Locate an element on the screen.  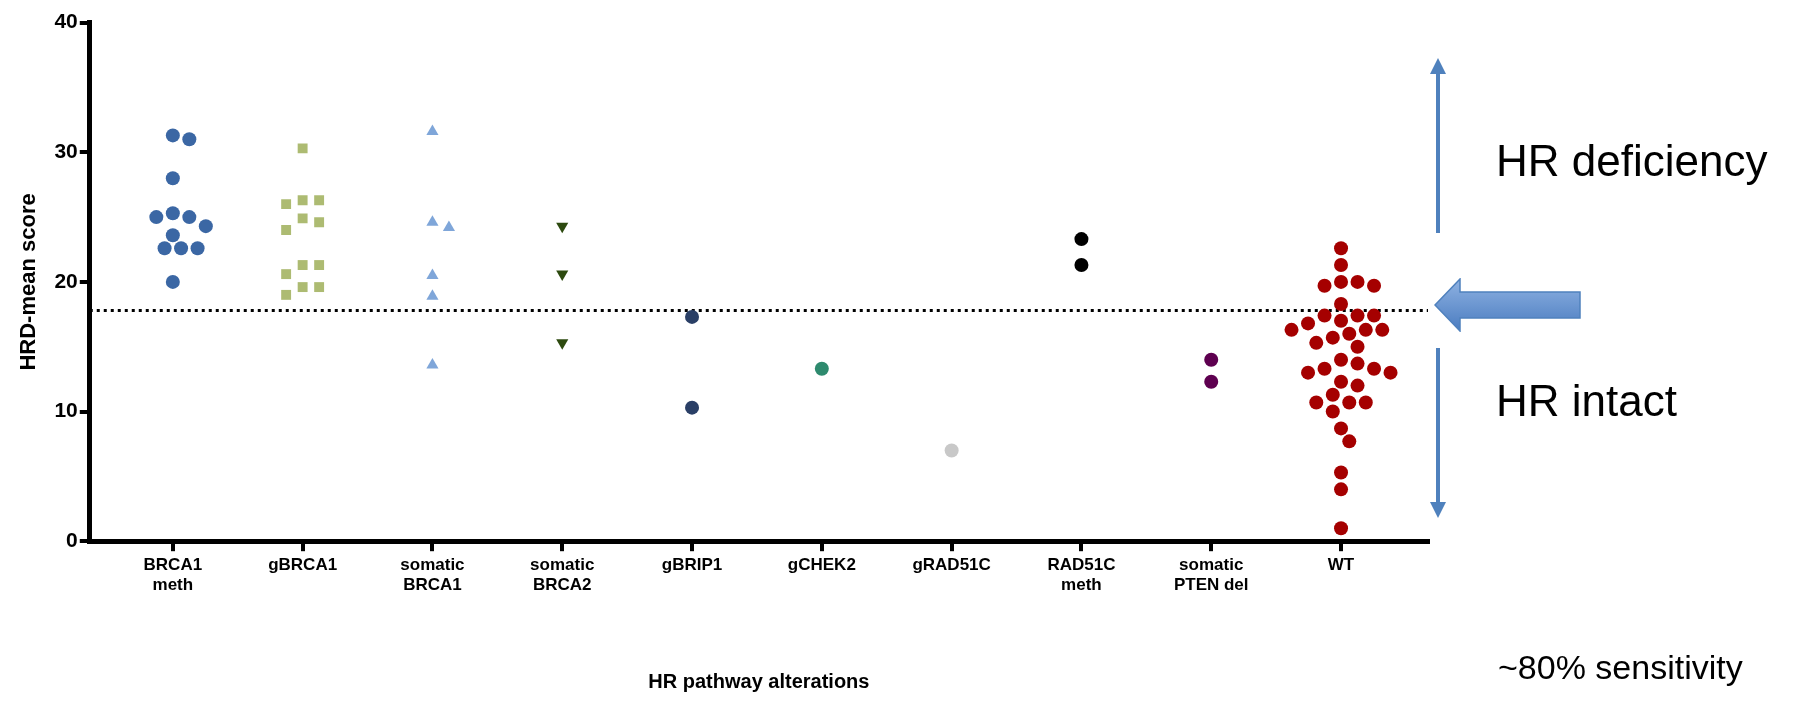
y-axis-title: HRD-mean score is located at coordinates (28, 282).